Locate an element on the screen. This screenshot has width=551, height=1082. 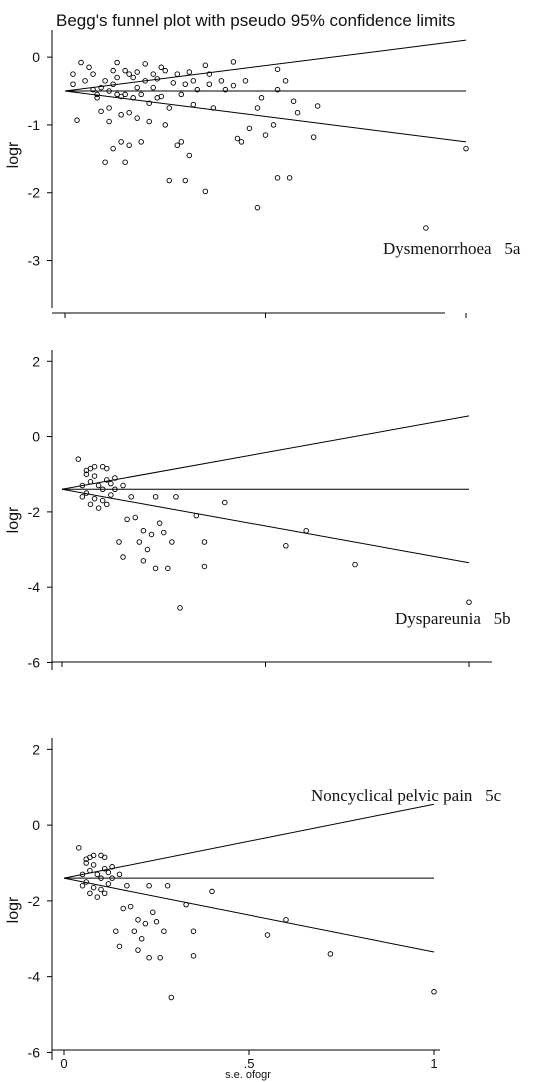
x-axis-label: s.e. ofogr is located at coordinates (248, 1075).